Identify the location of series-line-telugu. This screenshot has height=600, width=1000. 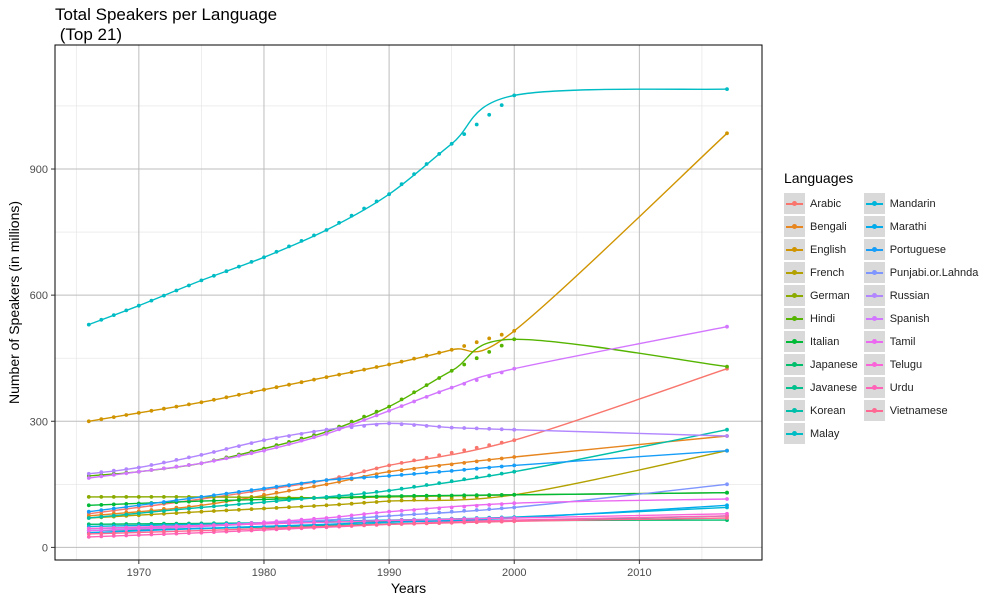
(408, 521).